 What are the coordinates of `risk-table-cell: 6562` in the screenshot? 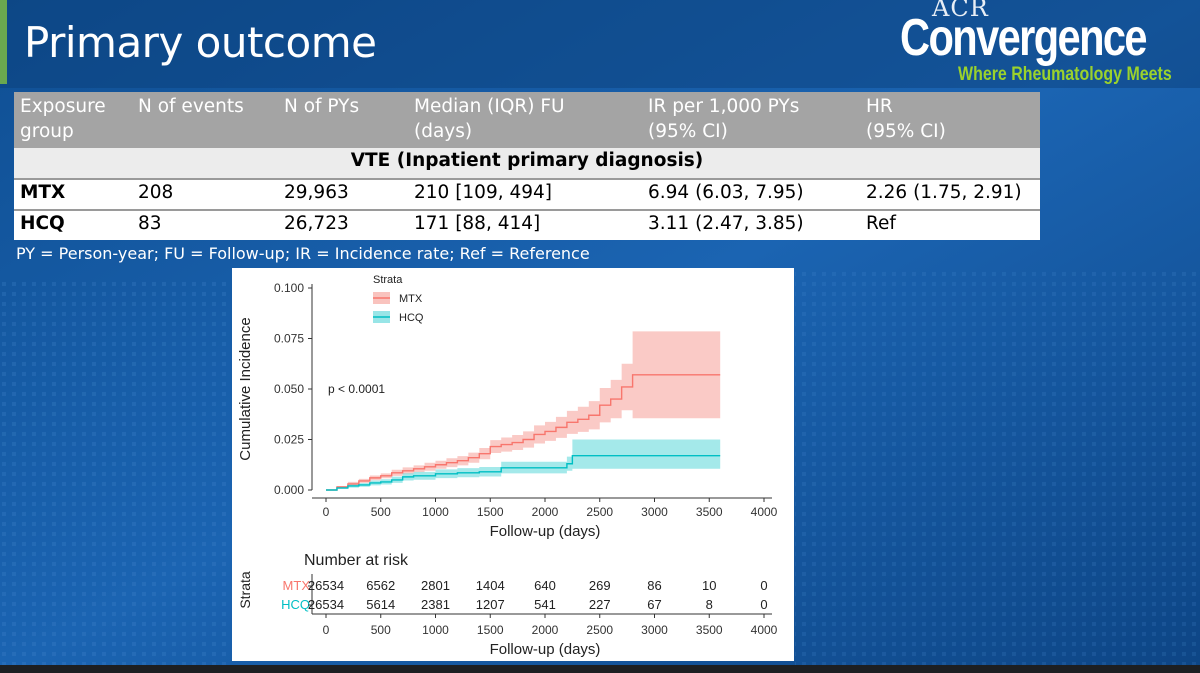 It's located at (380, 585).